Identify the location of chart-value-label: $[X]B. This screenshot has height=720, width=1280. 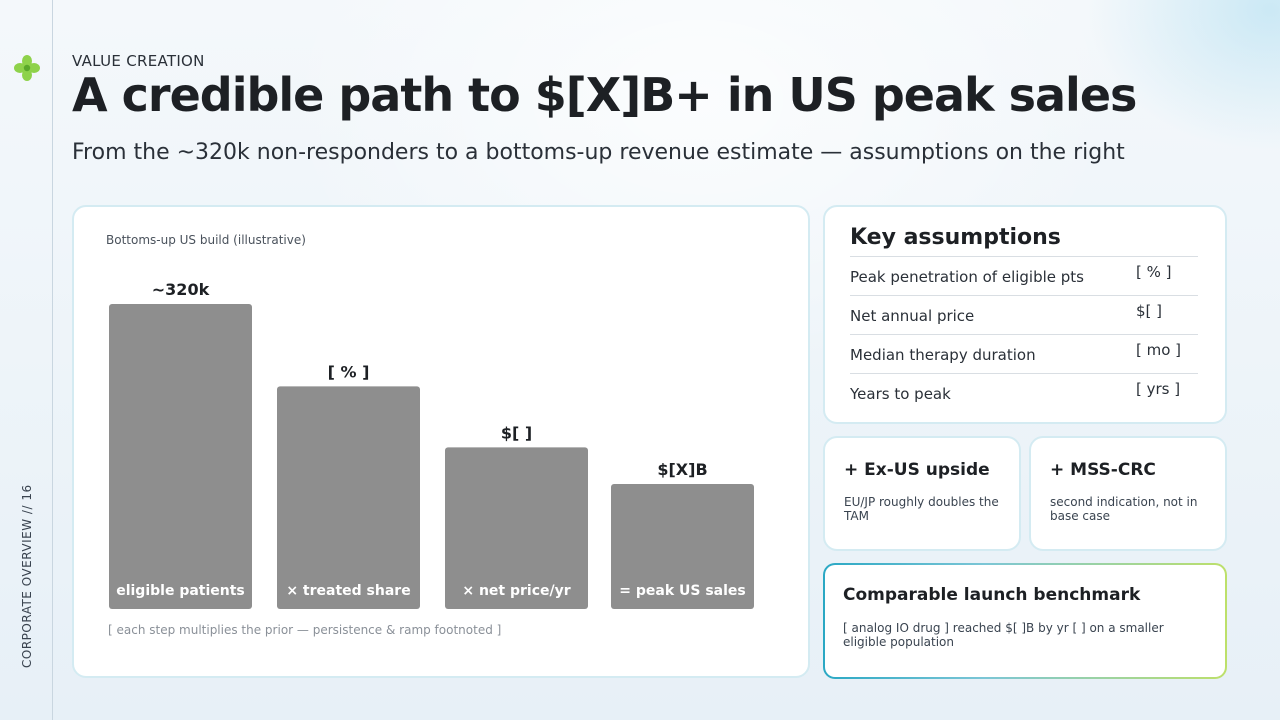
(682, 469).